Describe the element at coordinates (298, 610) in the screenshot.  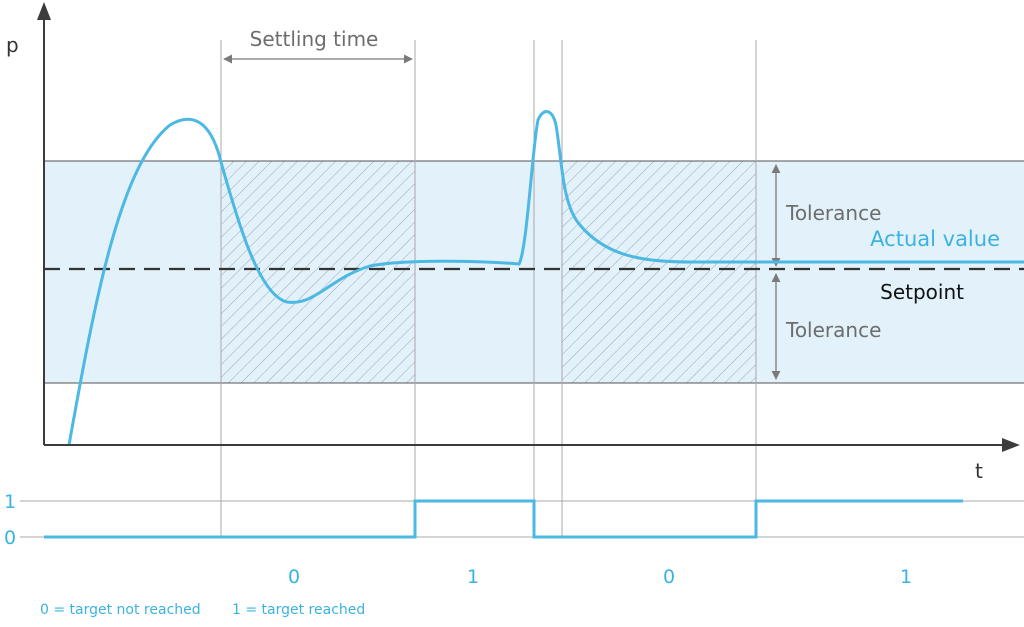
I see `legend-one: 1 = target reached` at that location.